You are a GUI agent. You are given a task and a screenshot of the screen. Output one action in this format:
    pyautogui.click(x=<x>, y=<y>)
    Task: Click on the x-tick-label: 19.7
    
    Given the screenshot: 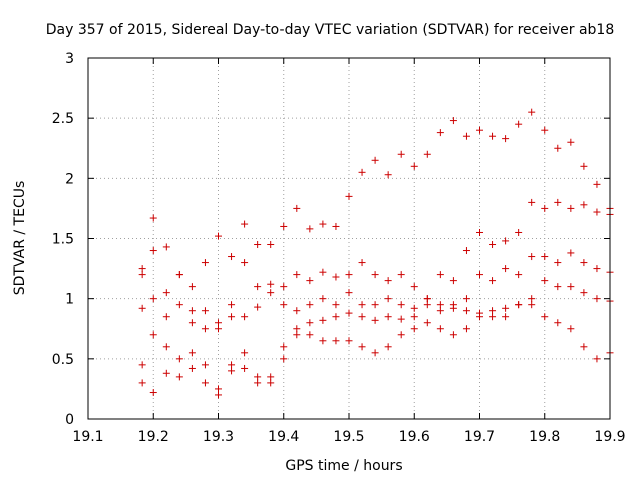 What is the action you would take?
    pyautogui.click(x=479, y=437)
    